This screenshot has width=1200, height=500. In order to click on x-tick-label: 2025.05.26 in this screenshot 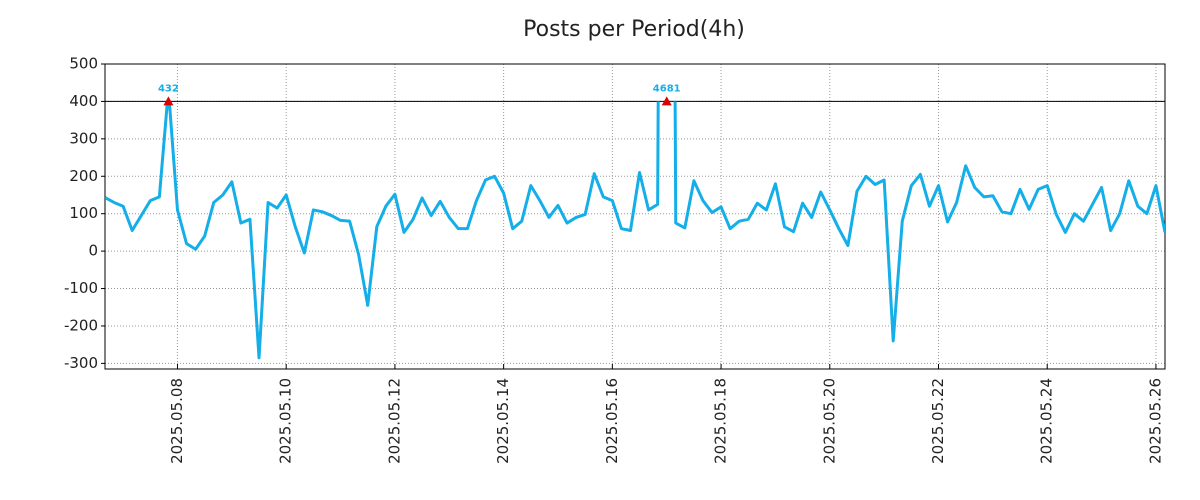, I will do `click(1155, 421)`.